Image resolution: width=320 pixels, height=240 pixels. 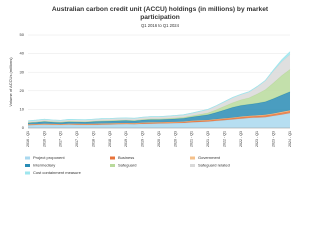 I want to click on legend-label: Business, so click(x=126, y=157).